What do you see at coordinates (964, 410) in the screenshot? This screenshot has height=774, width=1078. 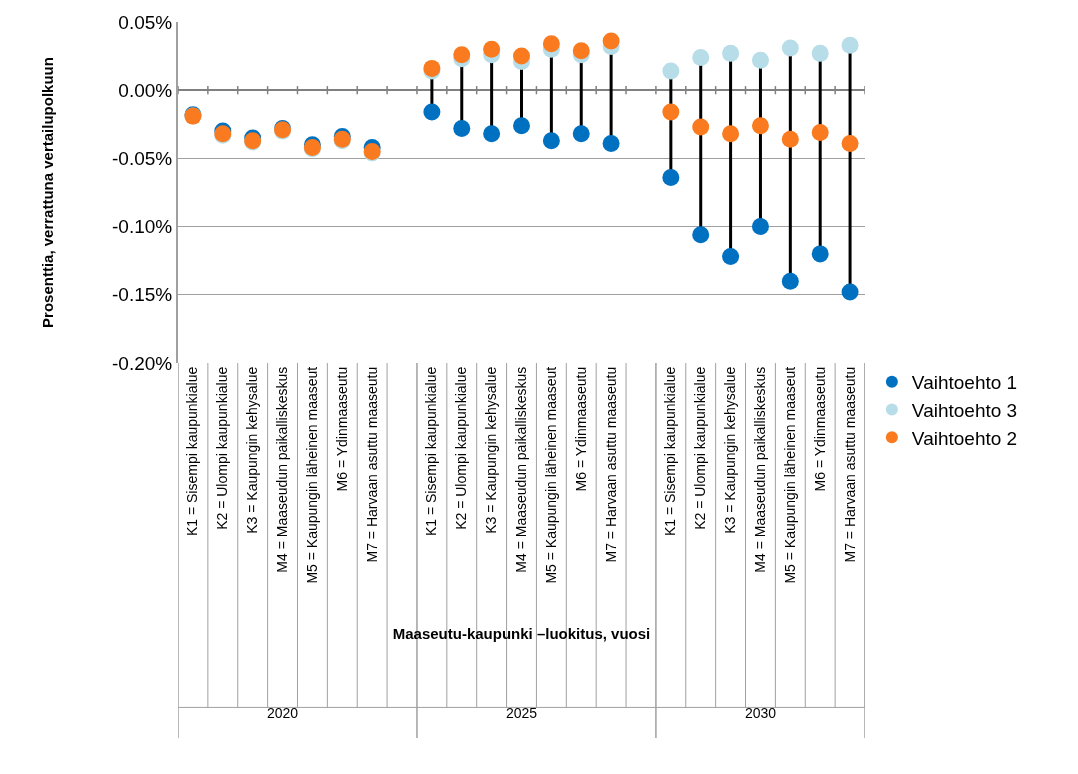 I see `legend-label: Vaihtoehto 3` at bounding box center [964, 410].